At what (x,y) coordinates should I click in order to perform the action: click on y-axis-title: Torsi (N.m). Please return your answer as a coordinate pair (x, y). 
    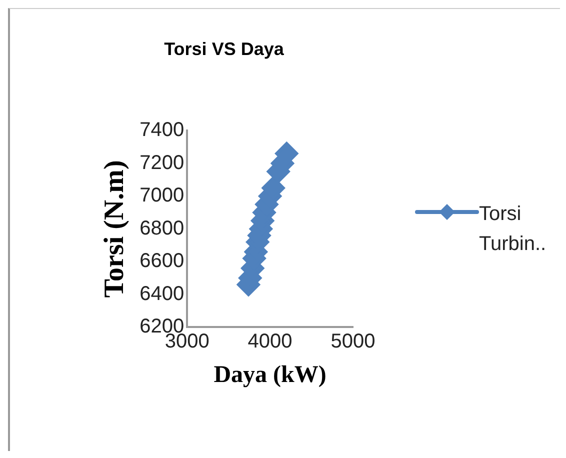
    Looking at the image, I should click on (114, 229).